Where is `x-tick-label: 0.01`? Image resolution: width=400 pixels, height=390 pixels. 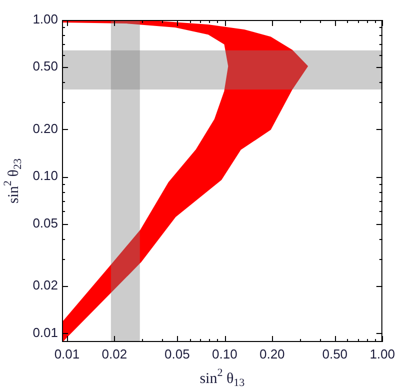 x-tick-label: 0.01 is located at coordinates (67, 354).